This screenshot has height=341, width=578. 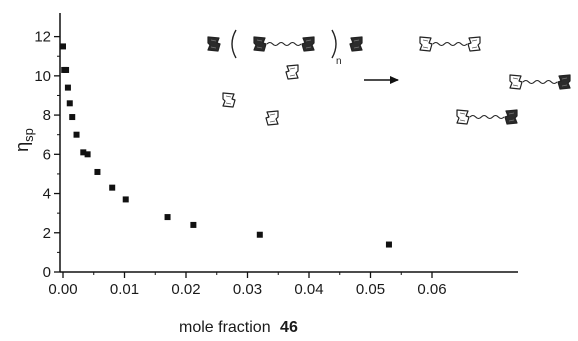 I want to click on y-axis-title-sub: sp, so click(x=28, y=135).